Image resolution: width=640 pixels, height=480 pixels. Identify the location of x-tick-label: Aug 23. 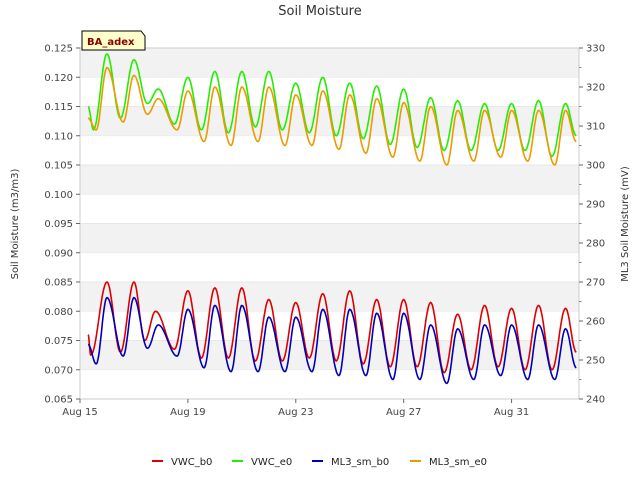
(295, 412).